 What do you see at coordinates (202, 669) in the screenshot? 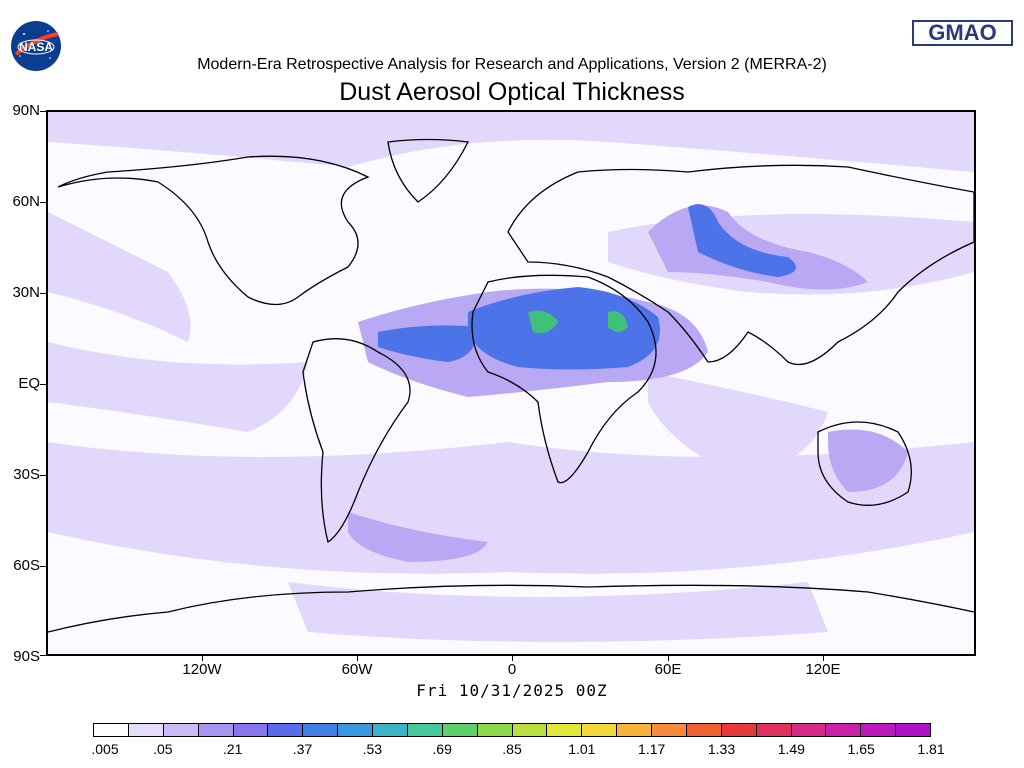
I see `lon-label-120w: 120W` at bounding box center [202, 669].